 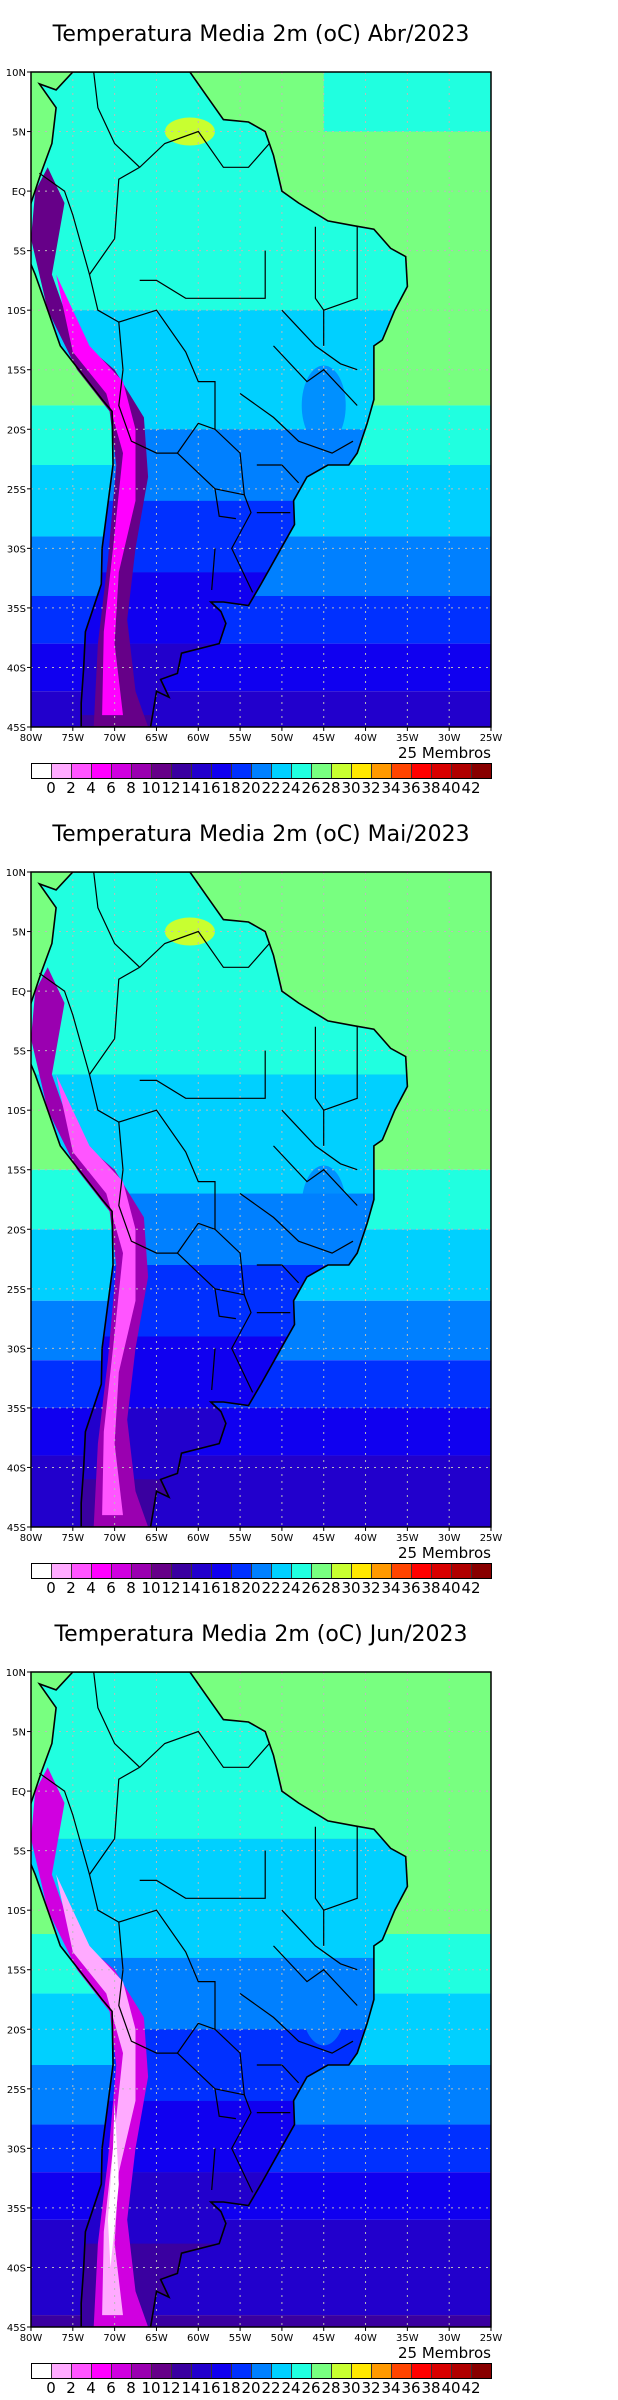 What do you see at coordinates (19, 933) in the screenshot?
I see `lat-tick-label: 5N` at bounding box center [19, 933].